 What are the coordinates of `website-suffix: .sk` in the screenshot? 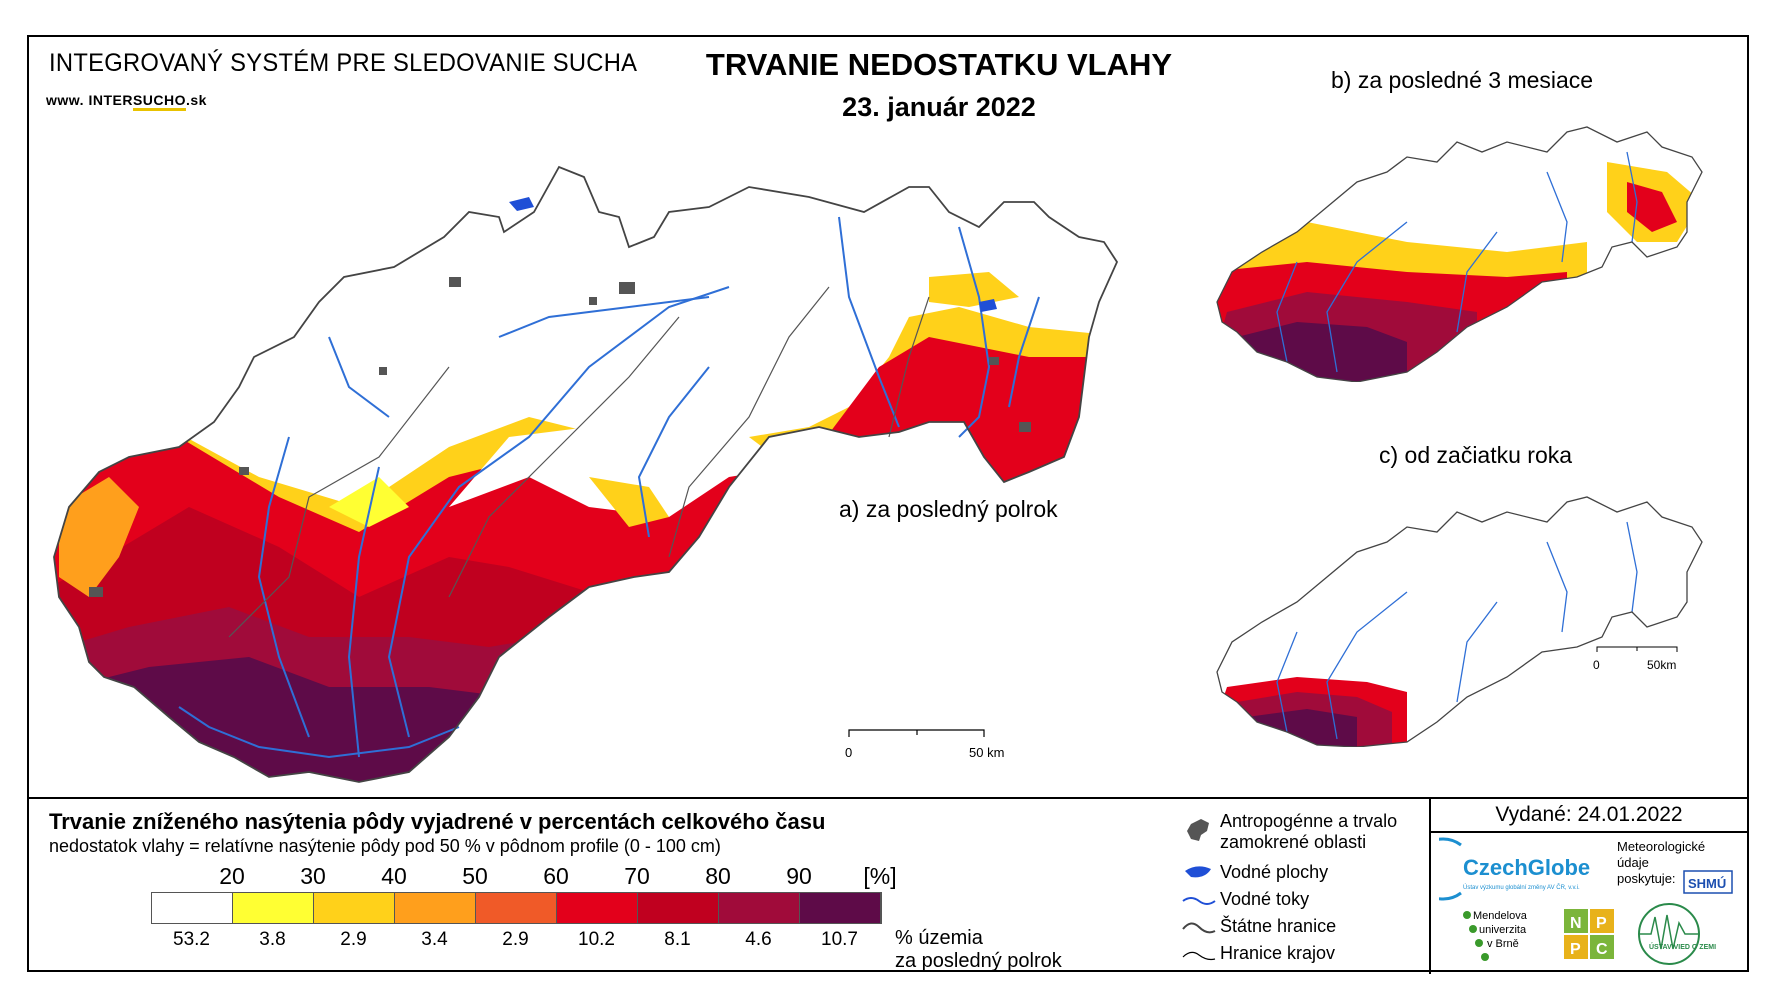 It's located at (196, 100).